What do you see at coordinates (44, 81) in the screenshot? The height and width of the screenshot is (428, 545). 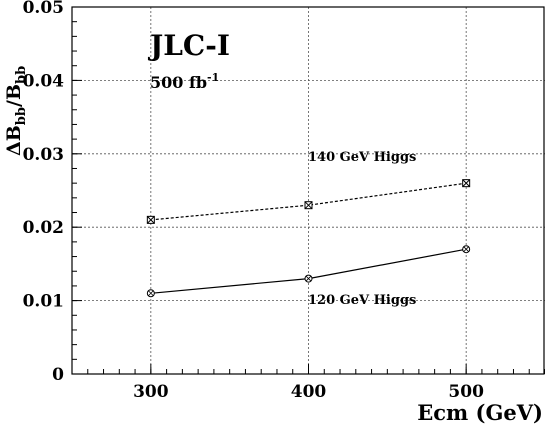 I see `y-tick-label: 0.04` at bounding box center [44, 81].